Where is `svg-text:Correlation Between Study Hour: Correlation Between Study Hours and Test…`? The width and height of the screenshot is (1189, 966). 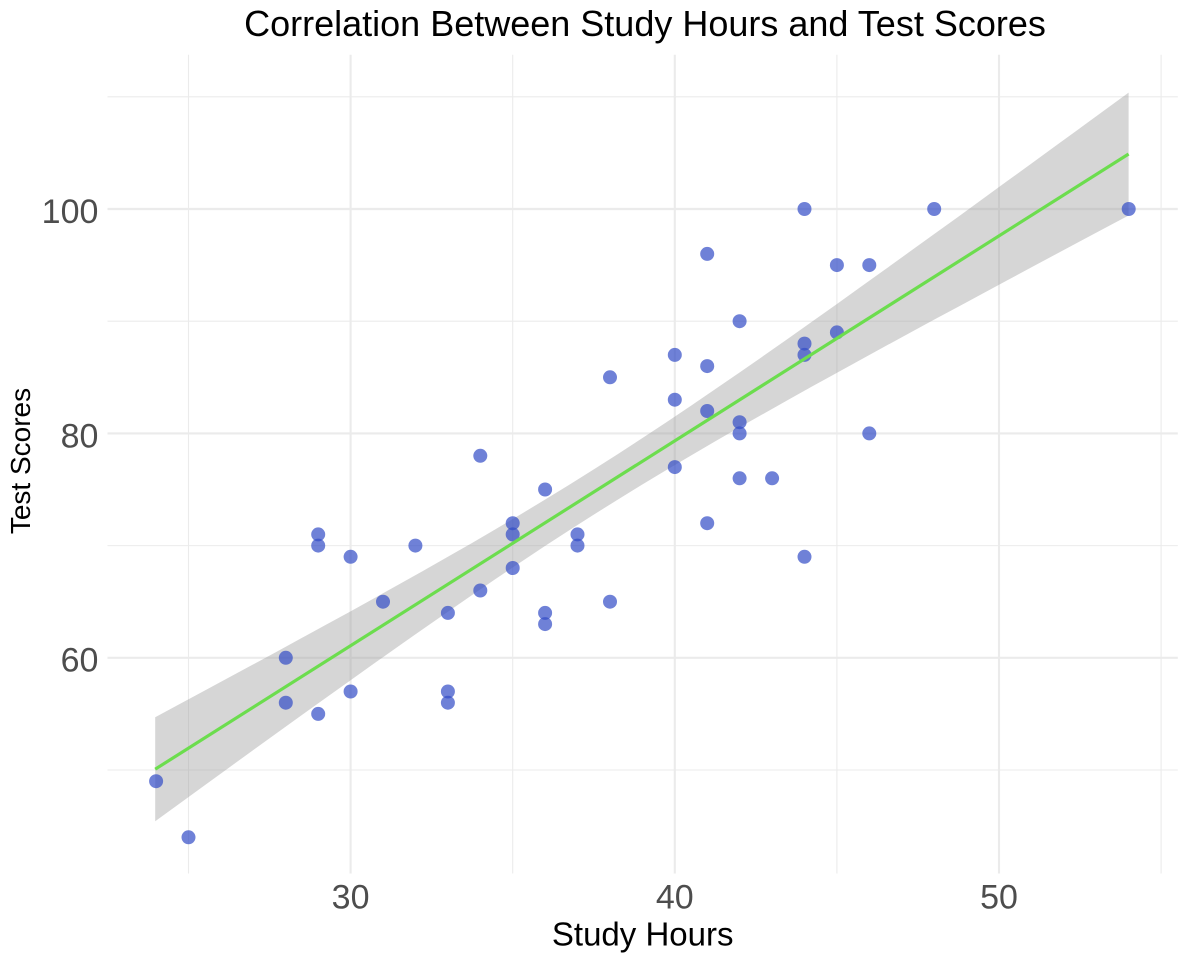
svg-text:Correlation Between Study Hour: Correlation Between Study Hours and Test… is located at coordinates (645, 23).